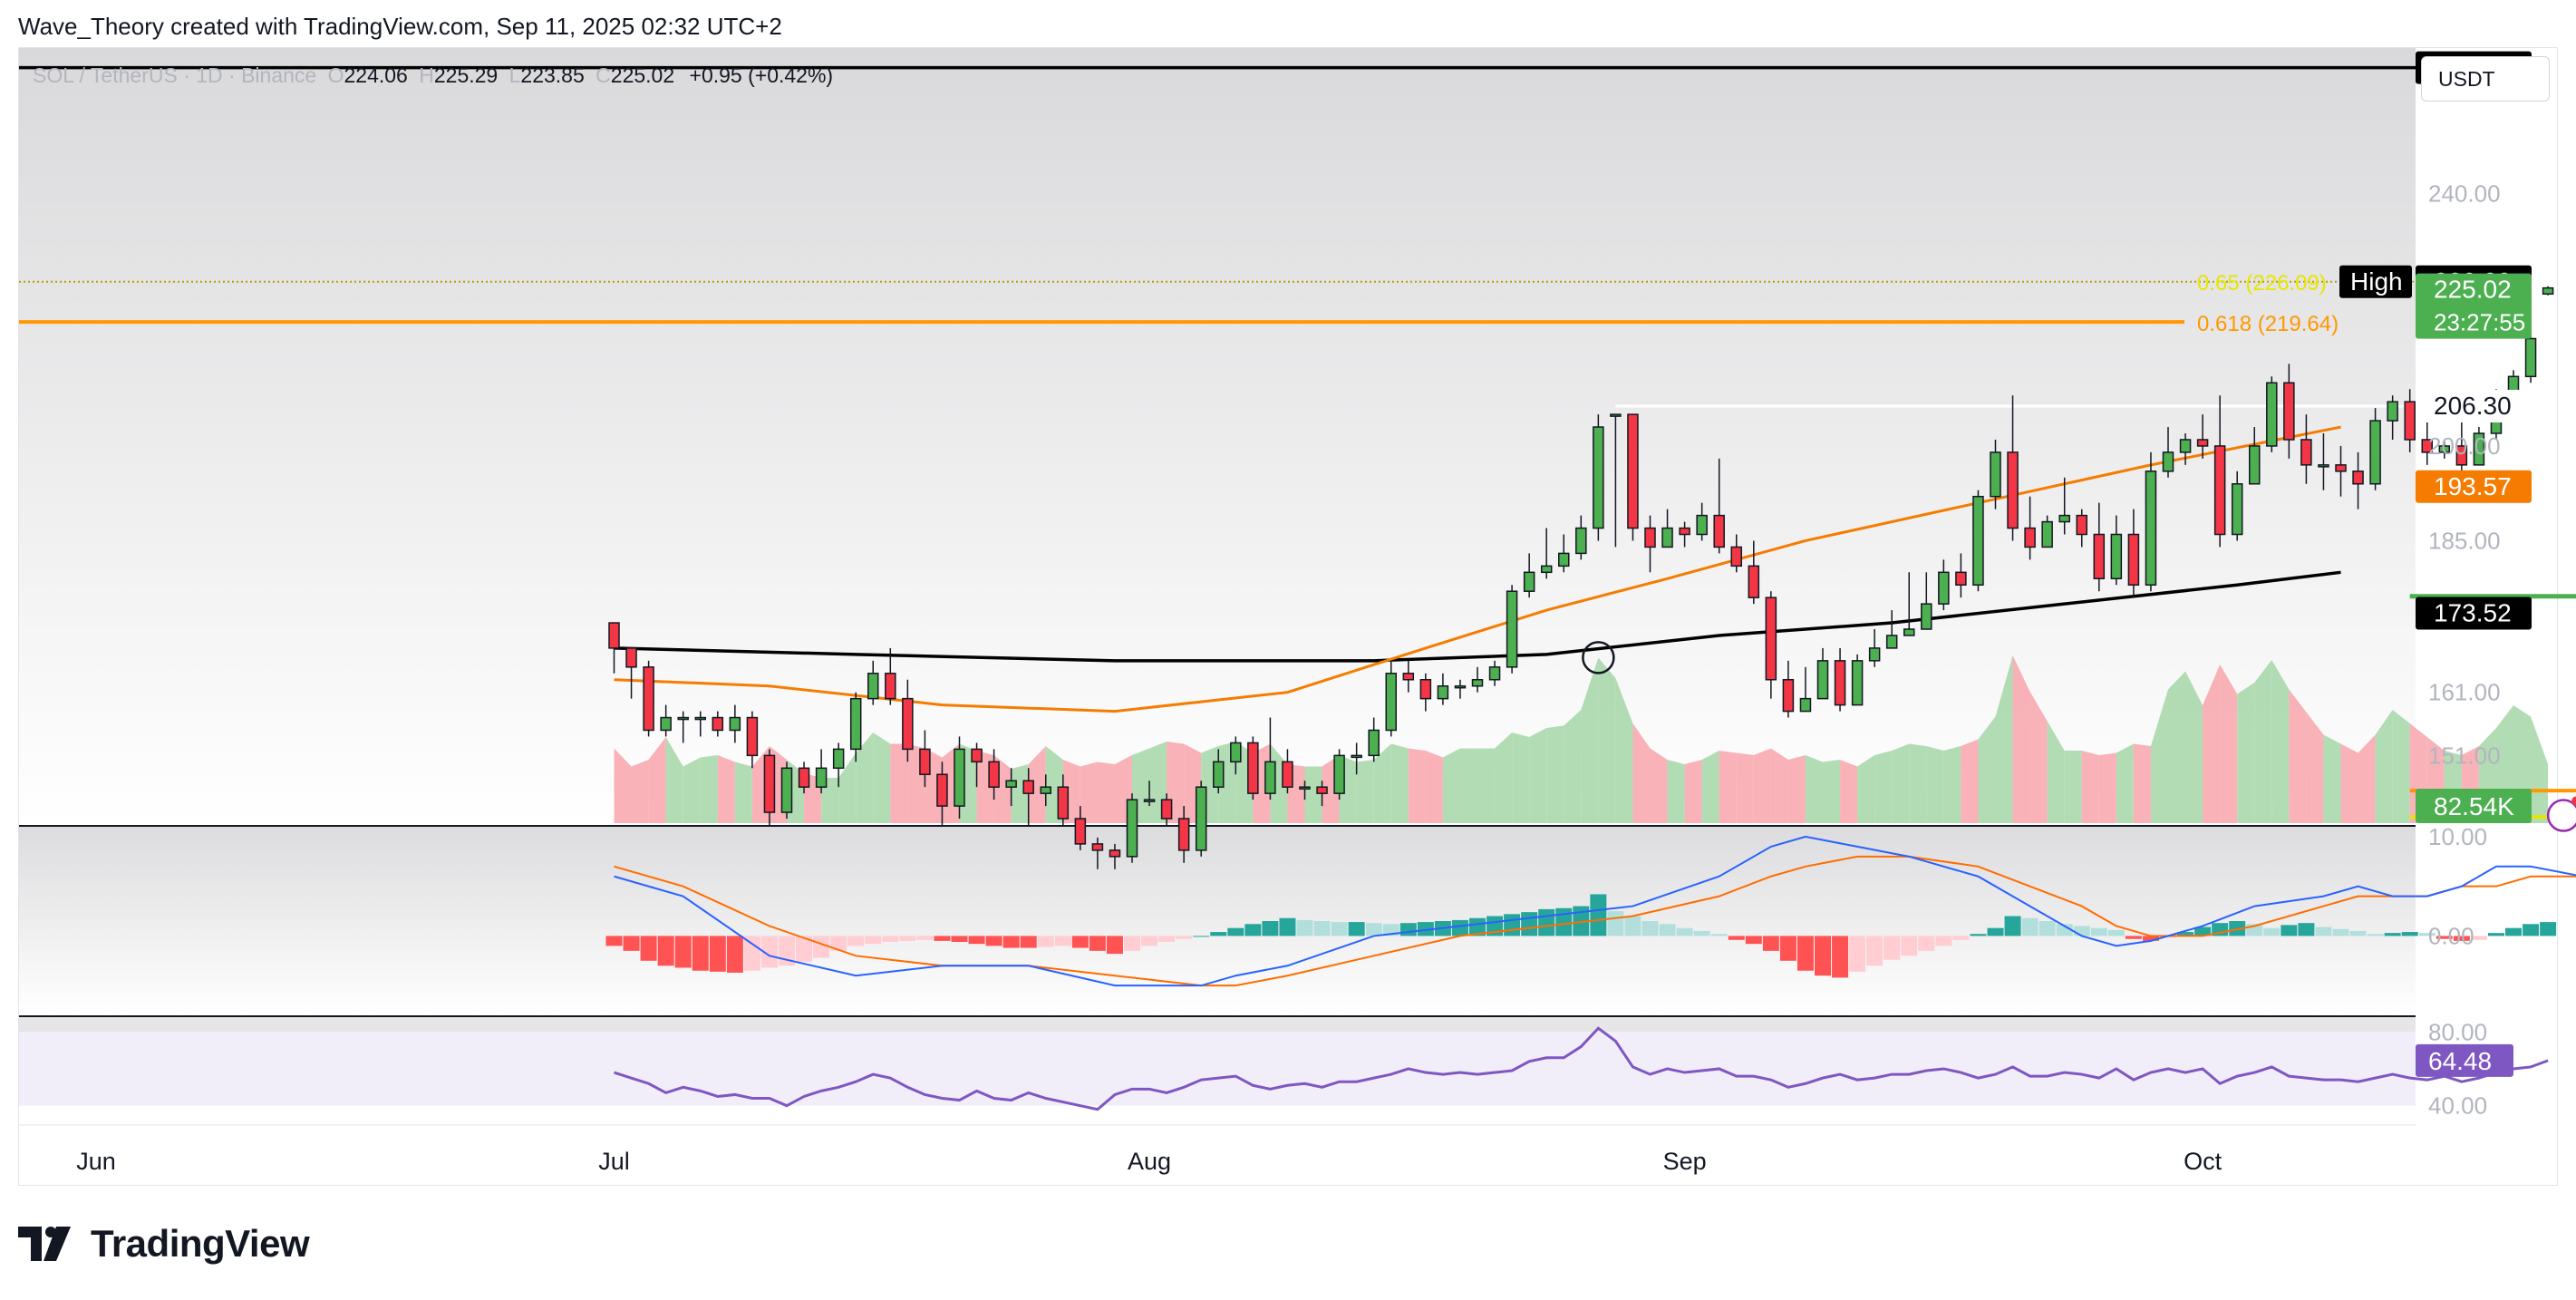  What do you see at coordinates (2485, 79) in the screenshot?
I see `currency-button: USDT` at bounding box center [2485, 79].